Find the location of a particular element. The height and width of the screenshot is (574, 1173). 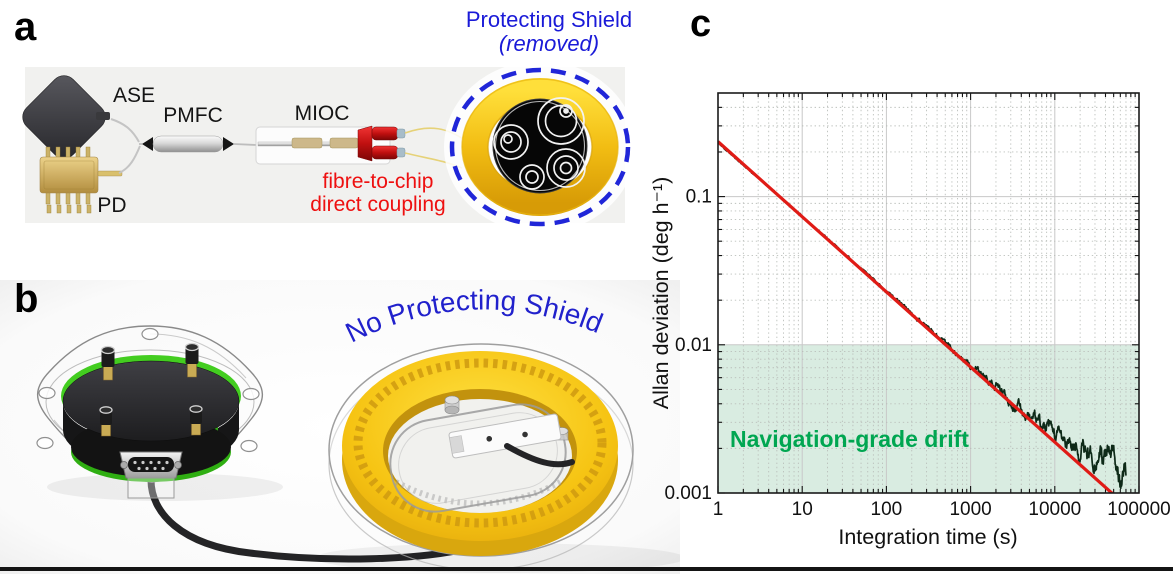

coupling-note-line2: direct coupling is located at coordinates (377, 204).